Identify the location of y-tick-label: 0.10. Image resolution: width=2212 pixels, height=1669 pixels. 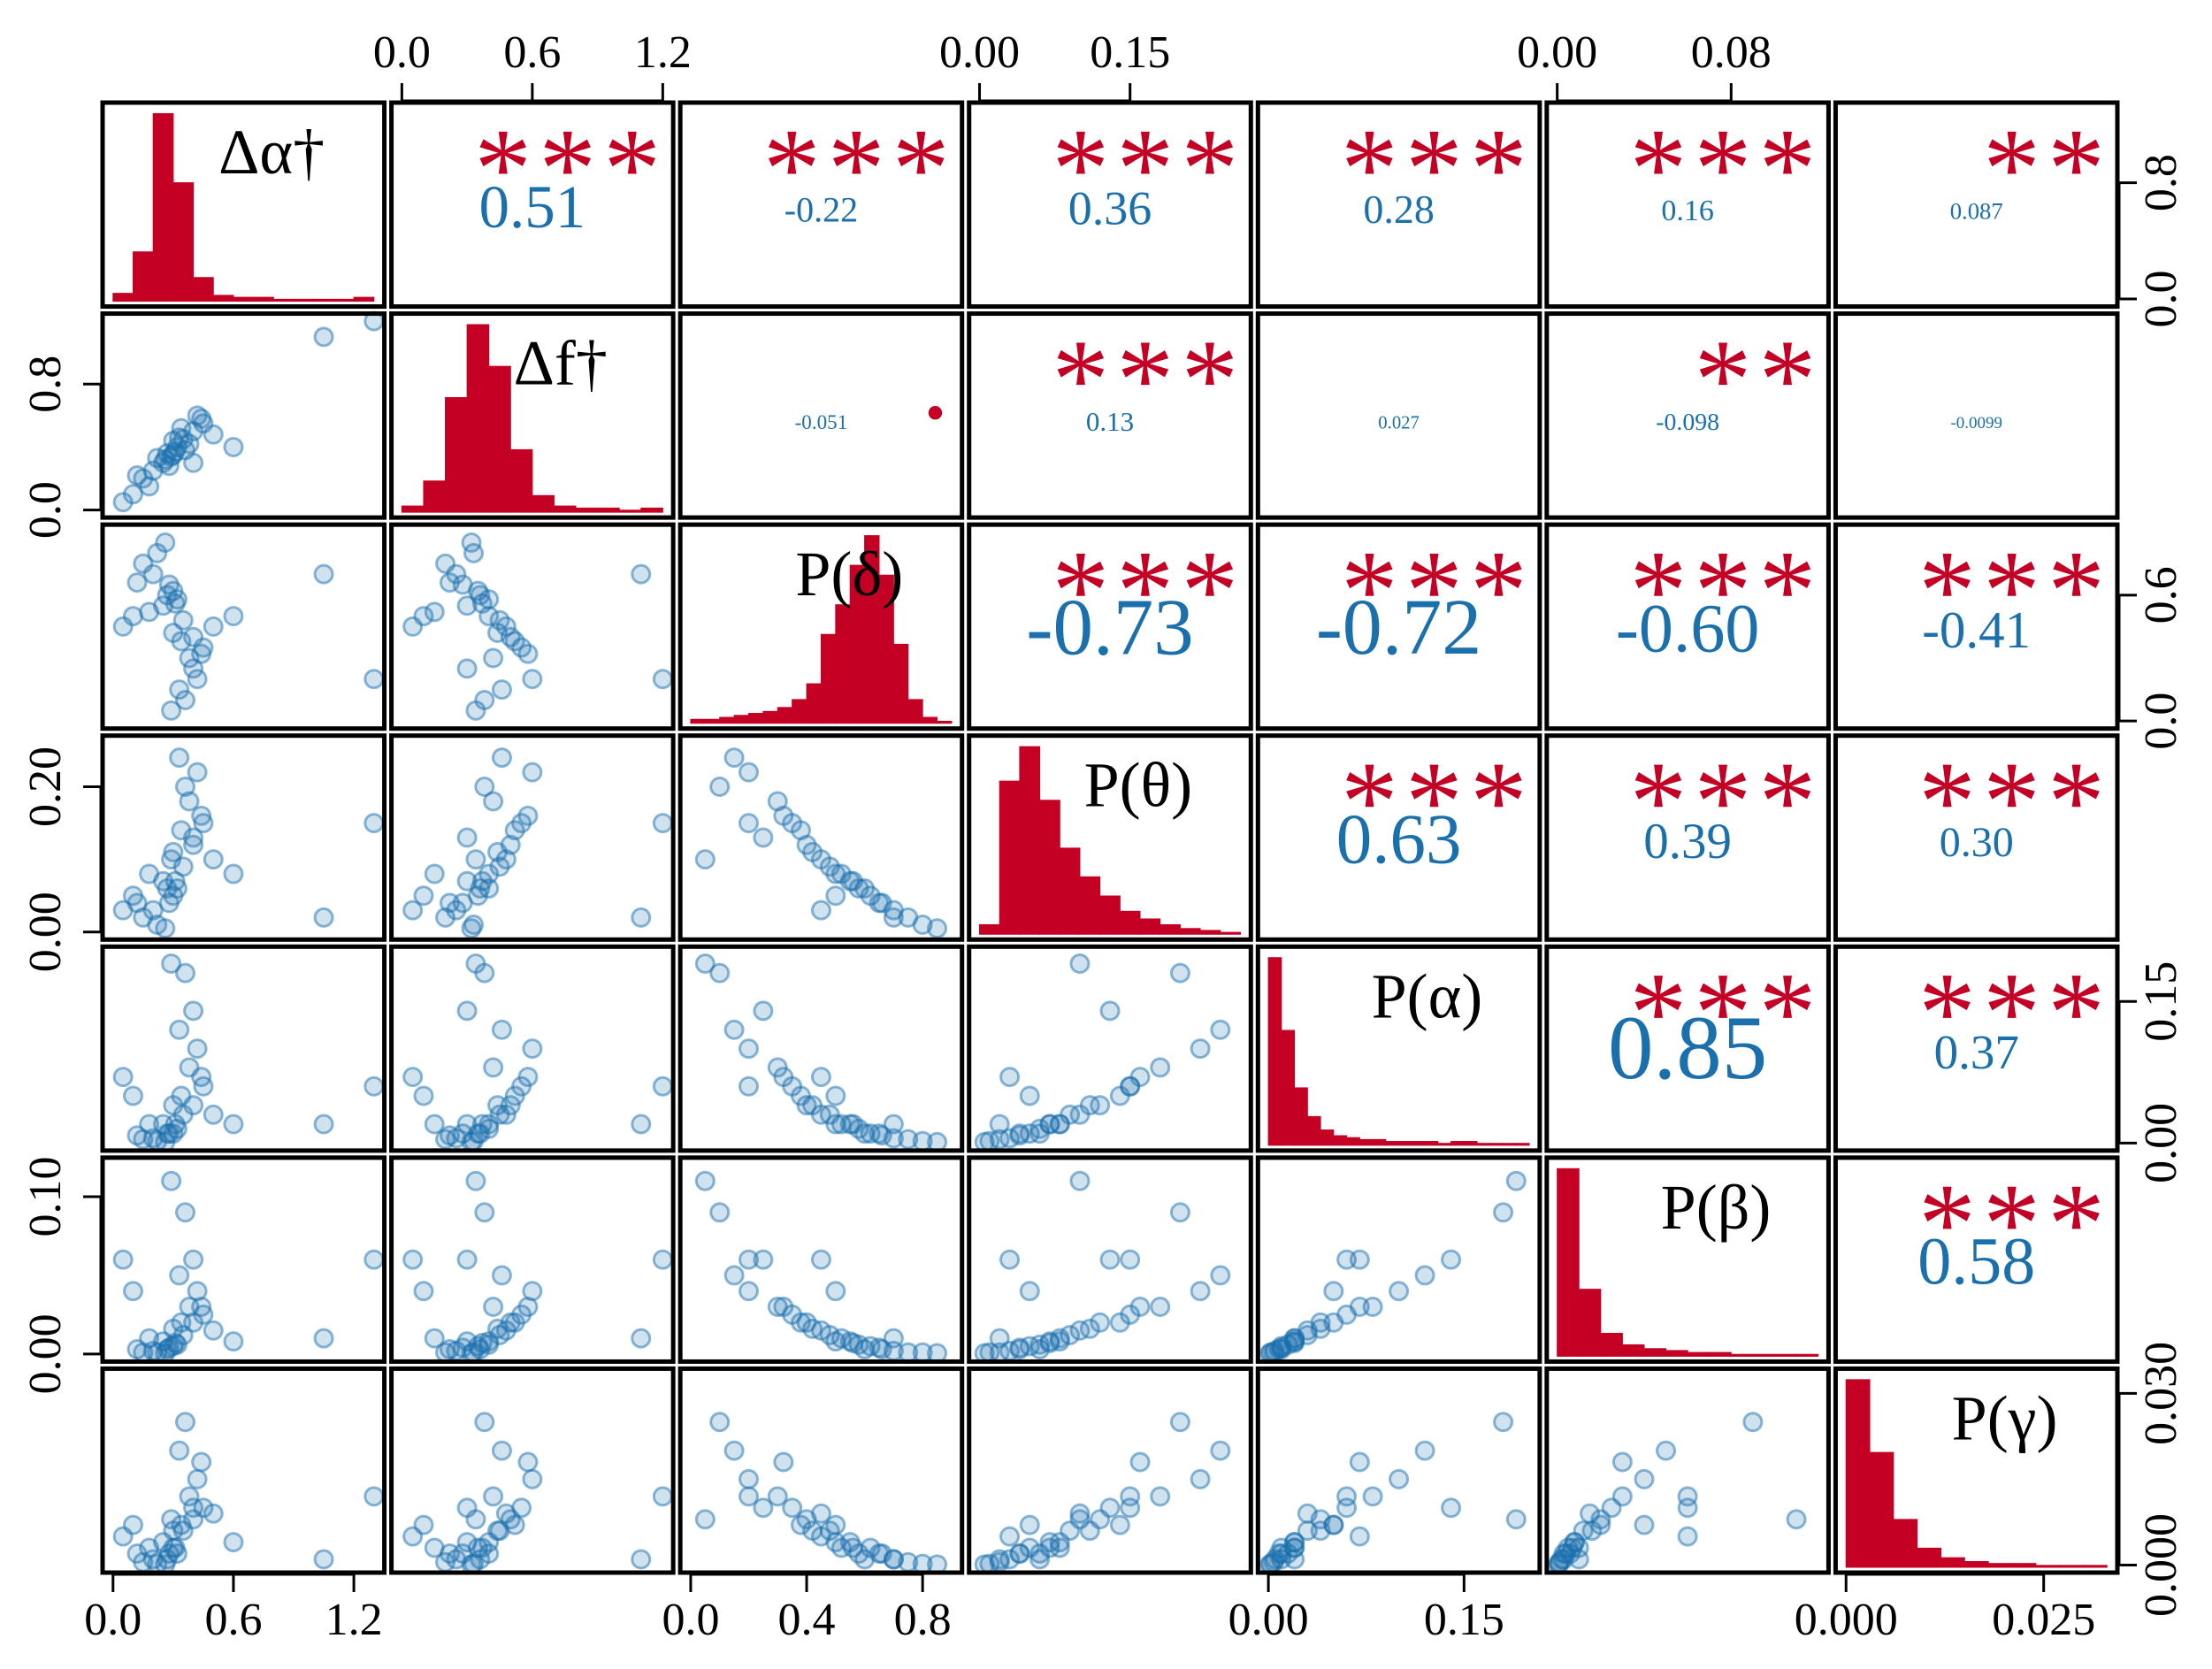
(45, 1196).